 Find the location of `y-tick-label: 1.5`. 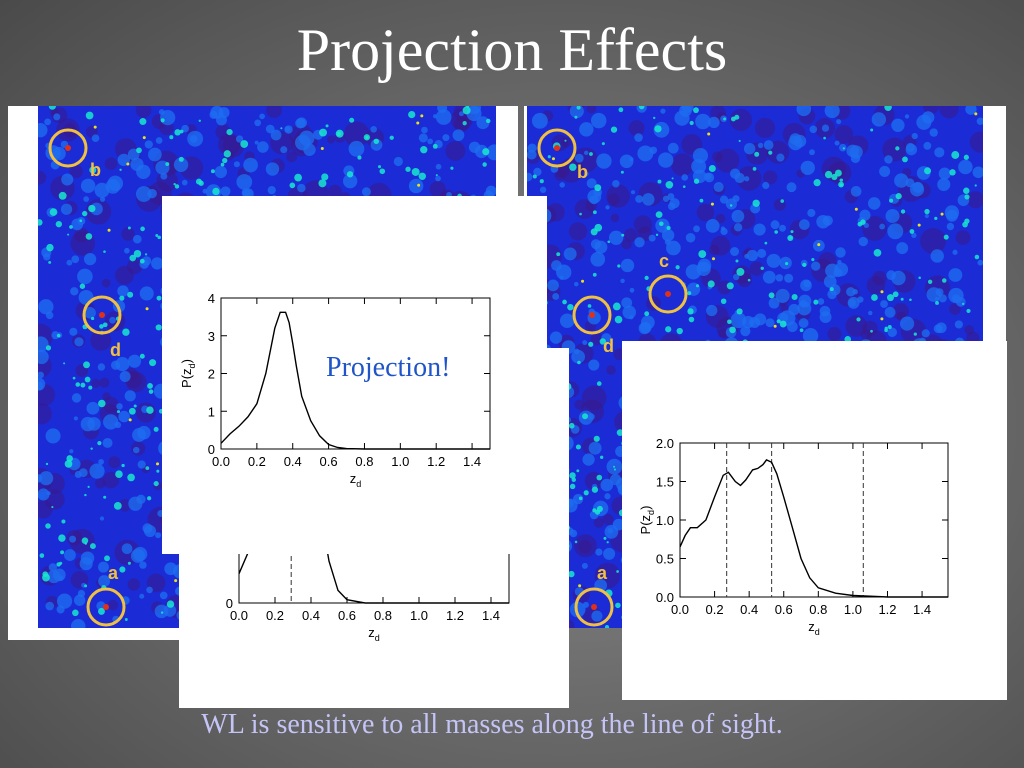

y-tick-label: 1.5 is located at coordinates (665, 482).